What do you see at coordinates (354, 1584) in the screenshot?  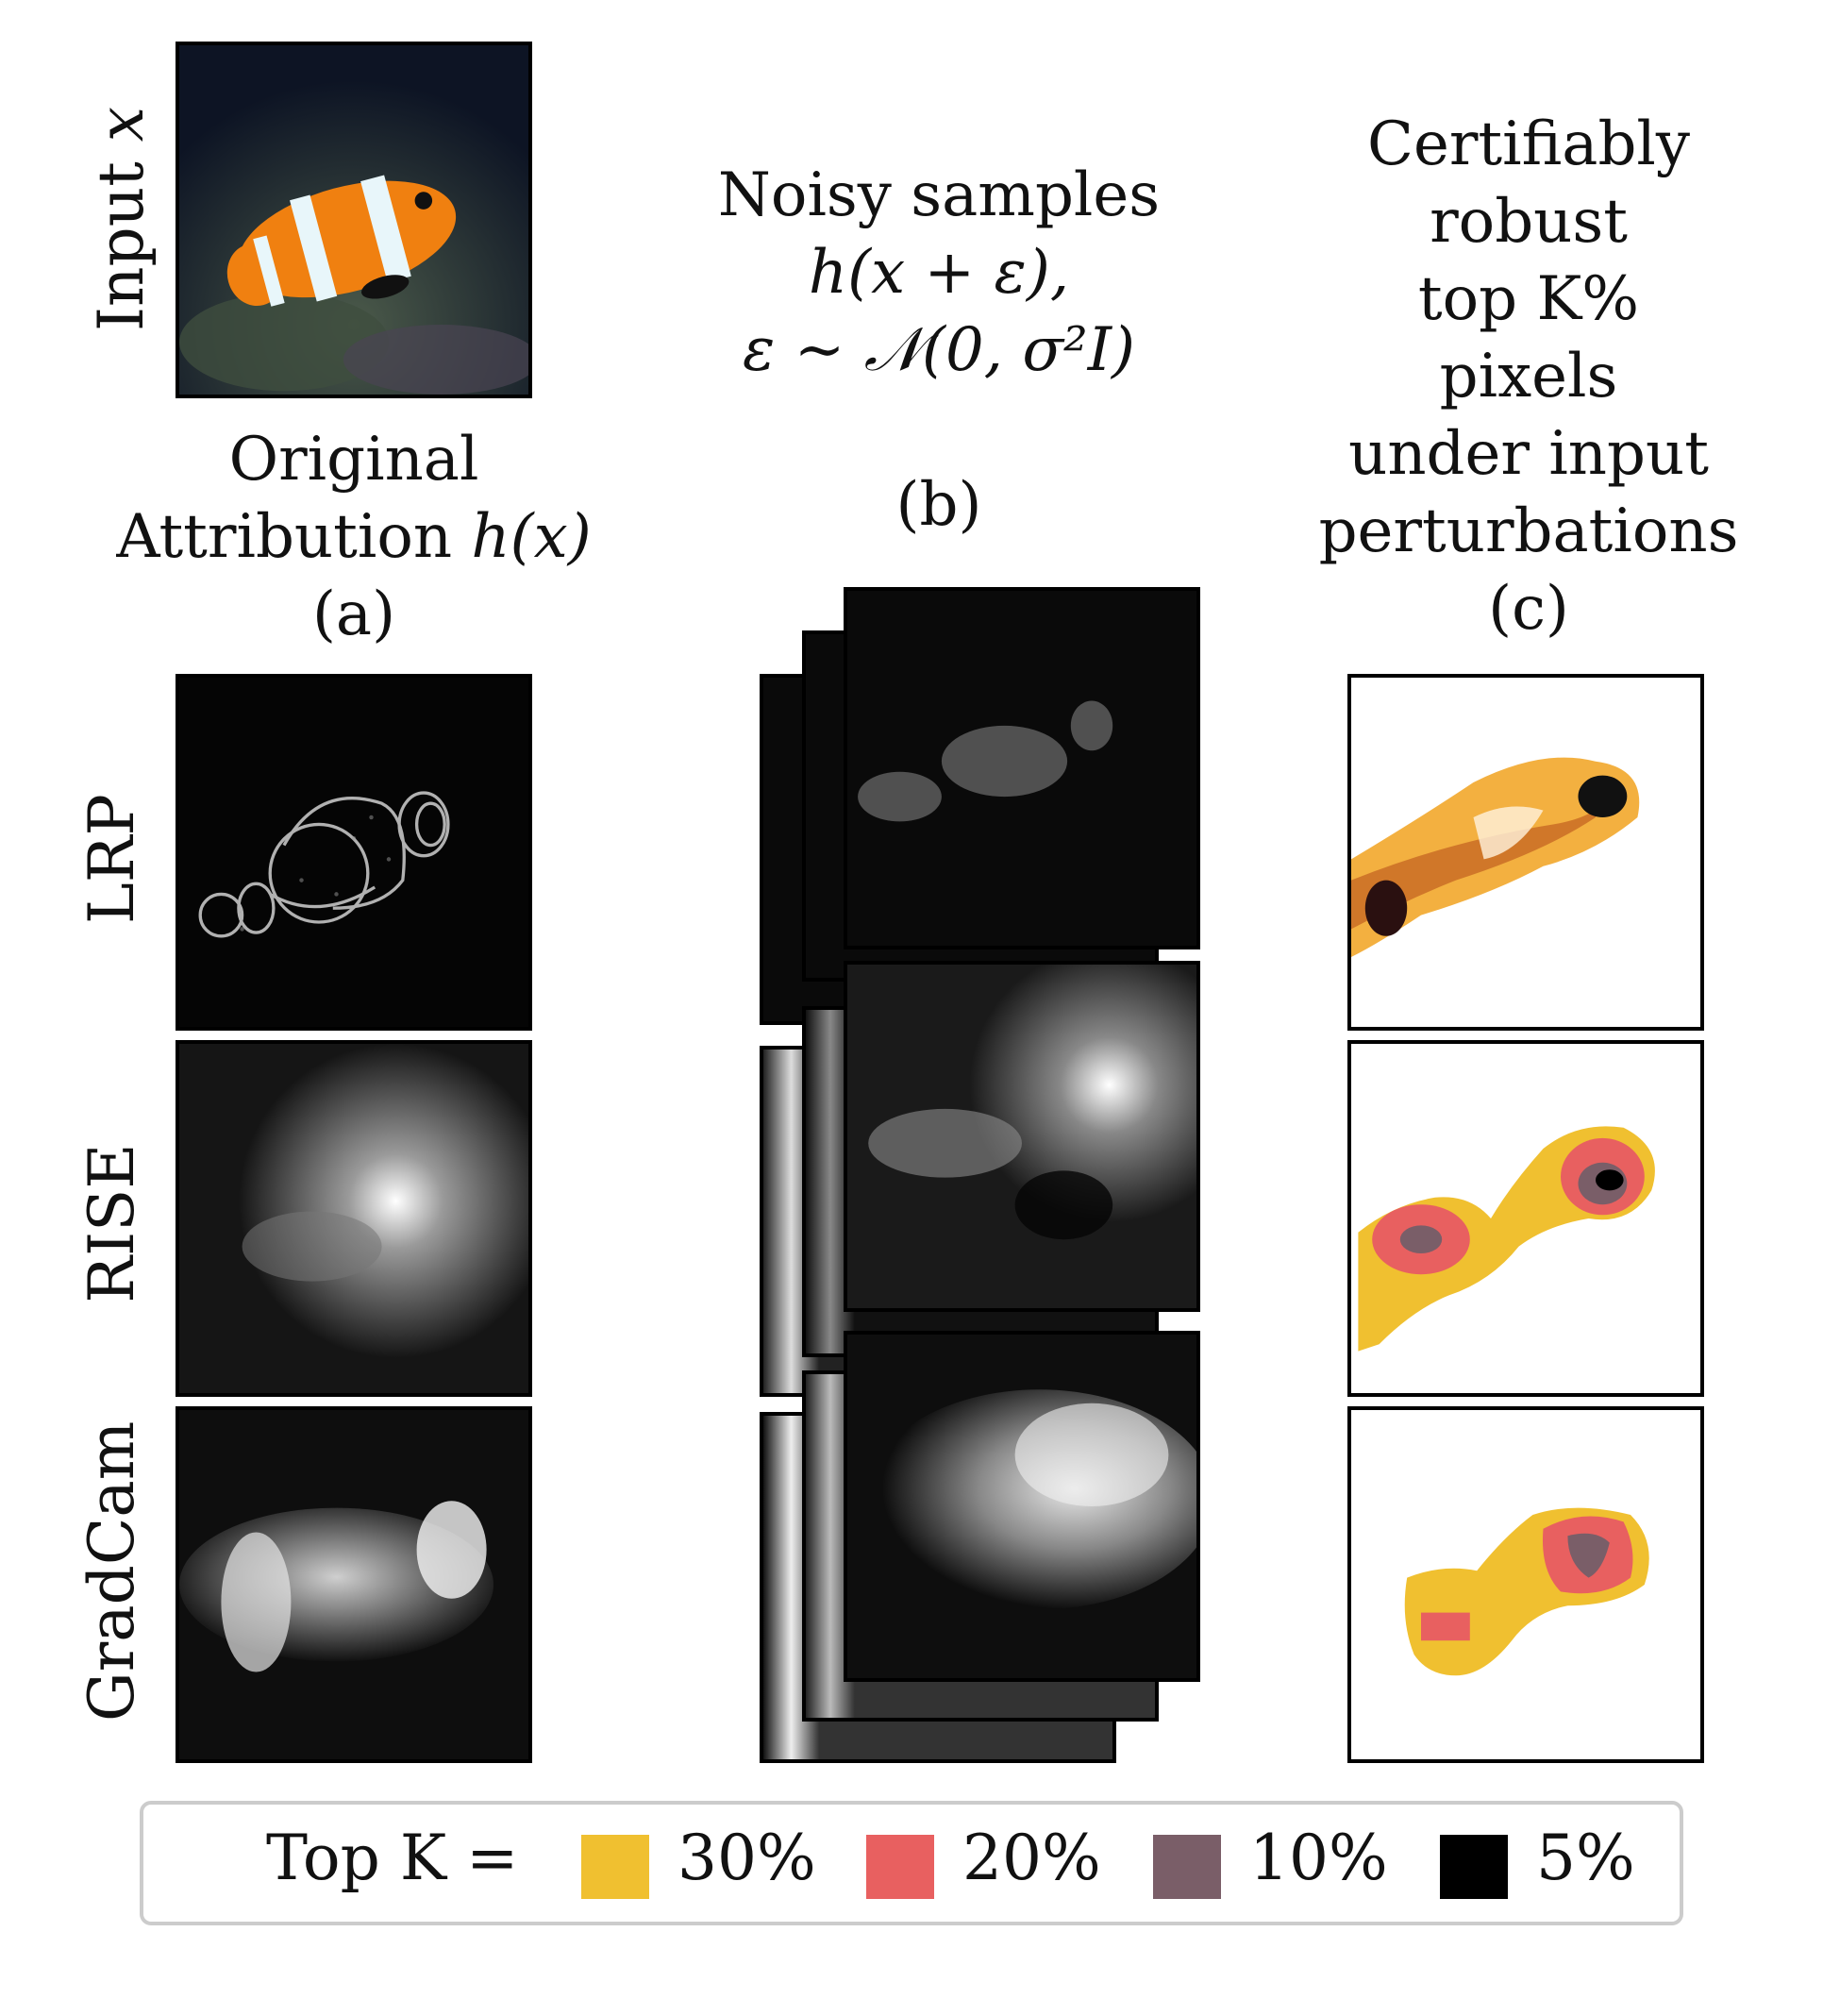 I see `gradcam-attribution` at bounding box center [354, 1584].